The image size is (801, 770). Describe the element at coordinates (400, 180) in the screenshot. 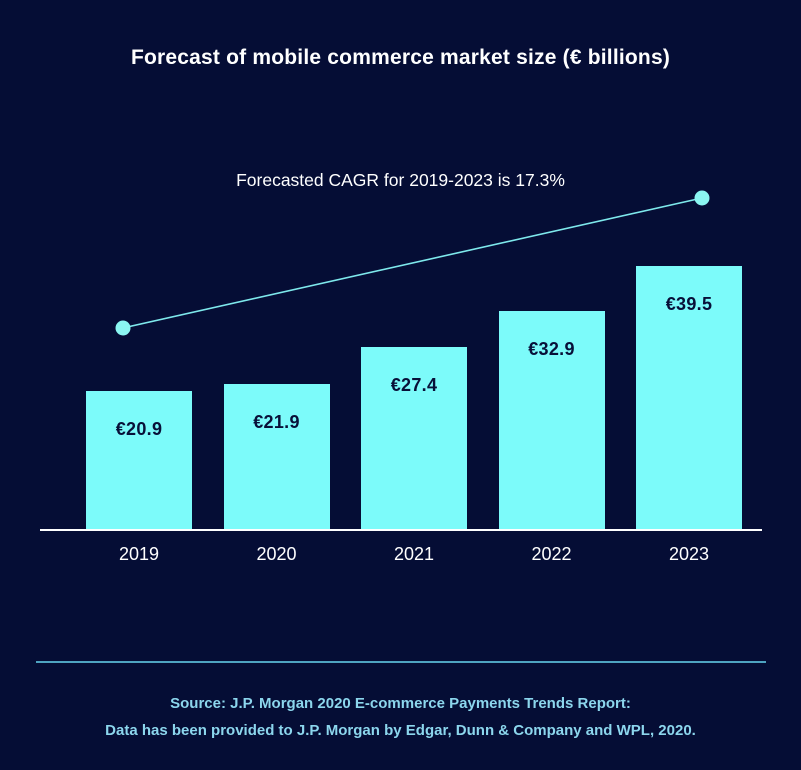

I see `cagr-annotation: Forecasted CAGR for 2019-2023 is 17.3%` at that location.